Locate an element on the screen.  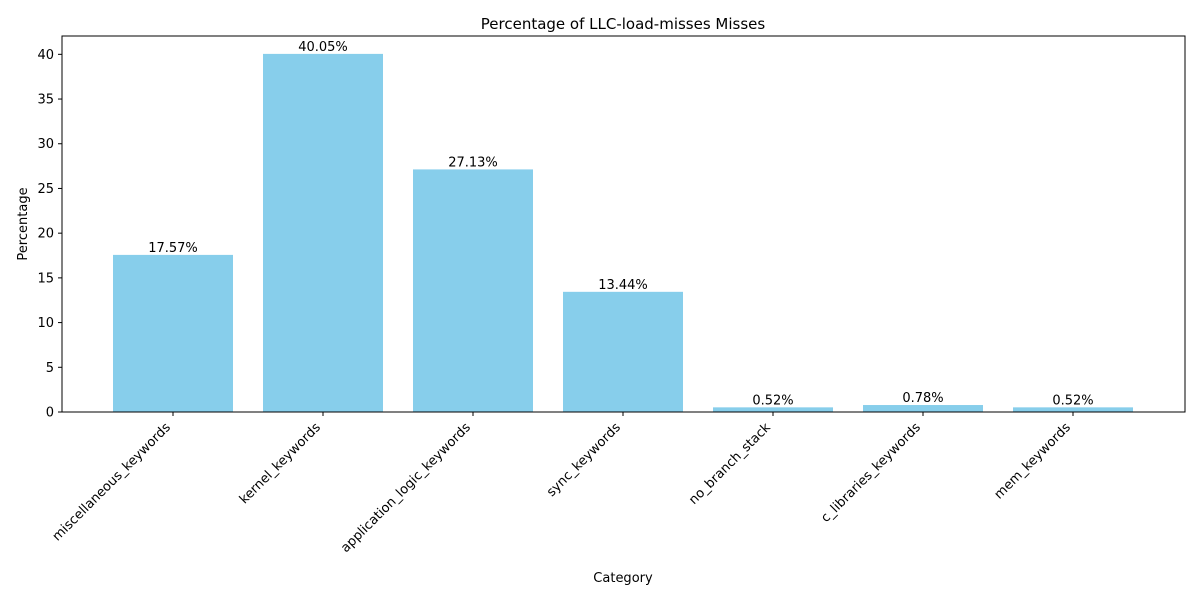
bar-miscellaneous_keywords is located at coordinates (173, 333).